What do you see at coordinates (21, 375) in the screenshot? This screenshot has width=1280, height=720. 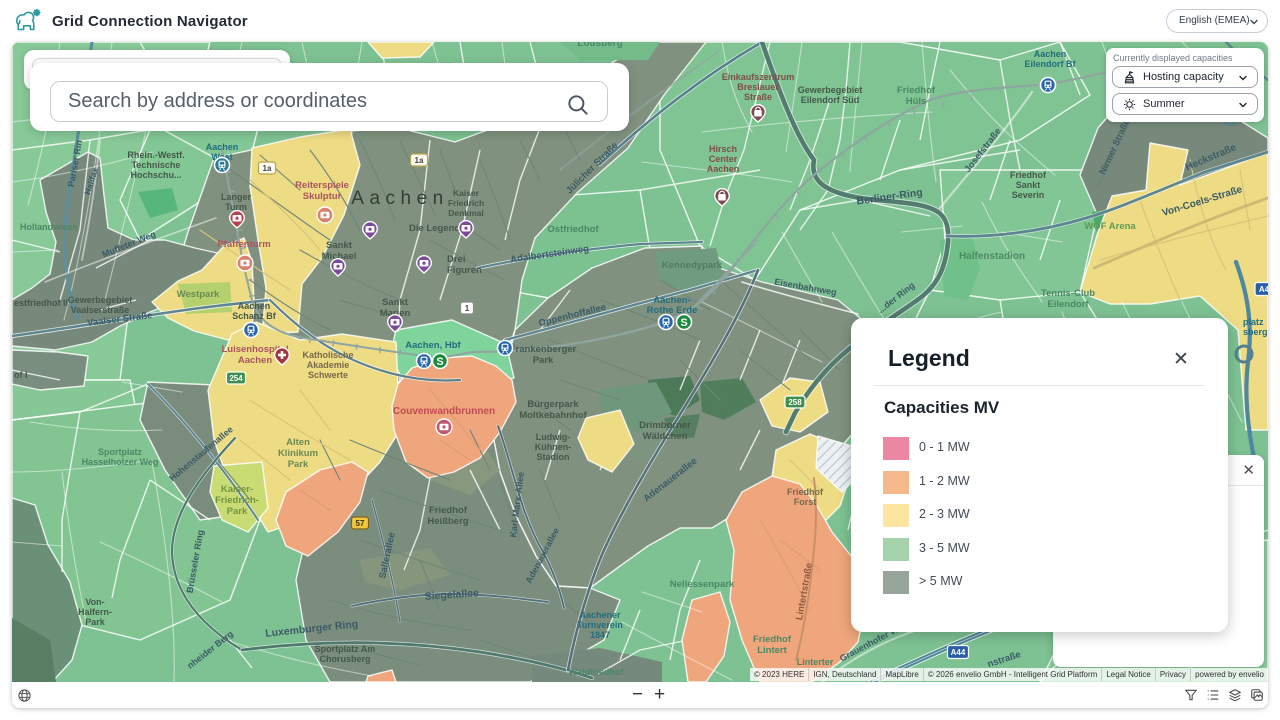 I see `svg-text: of I` at bounding box center [21, 375].